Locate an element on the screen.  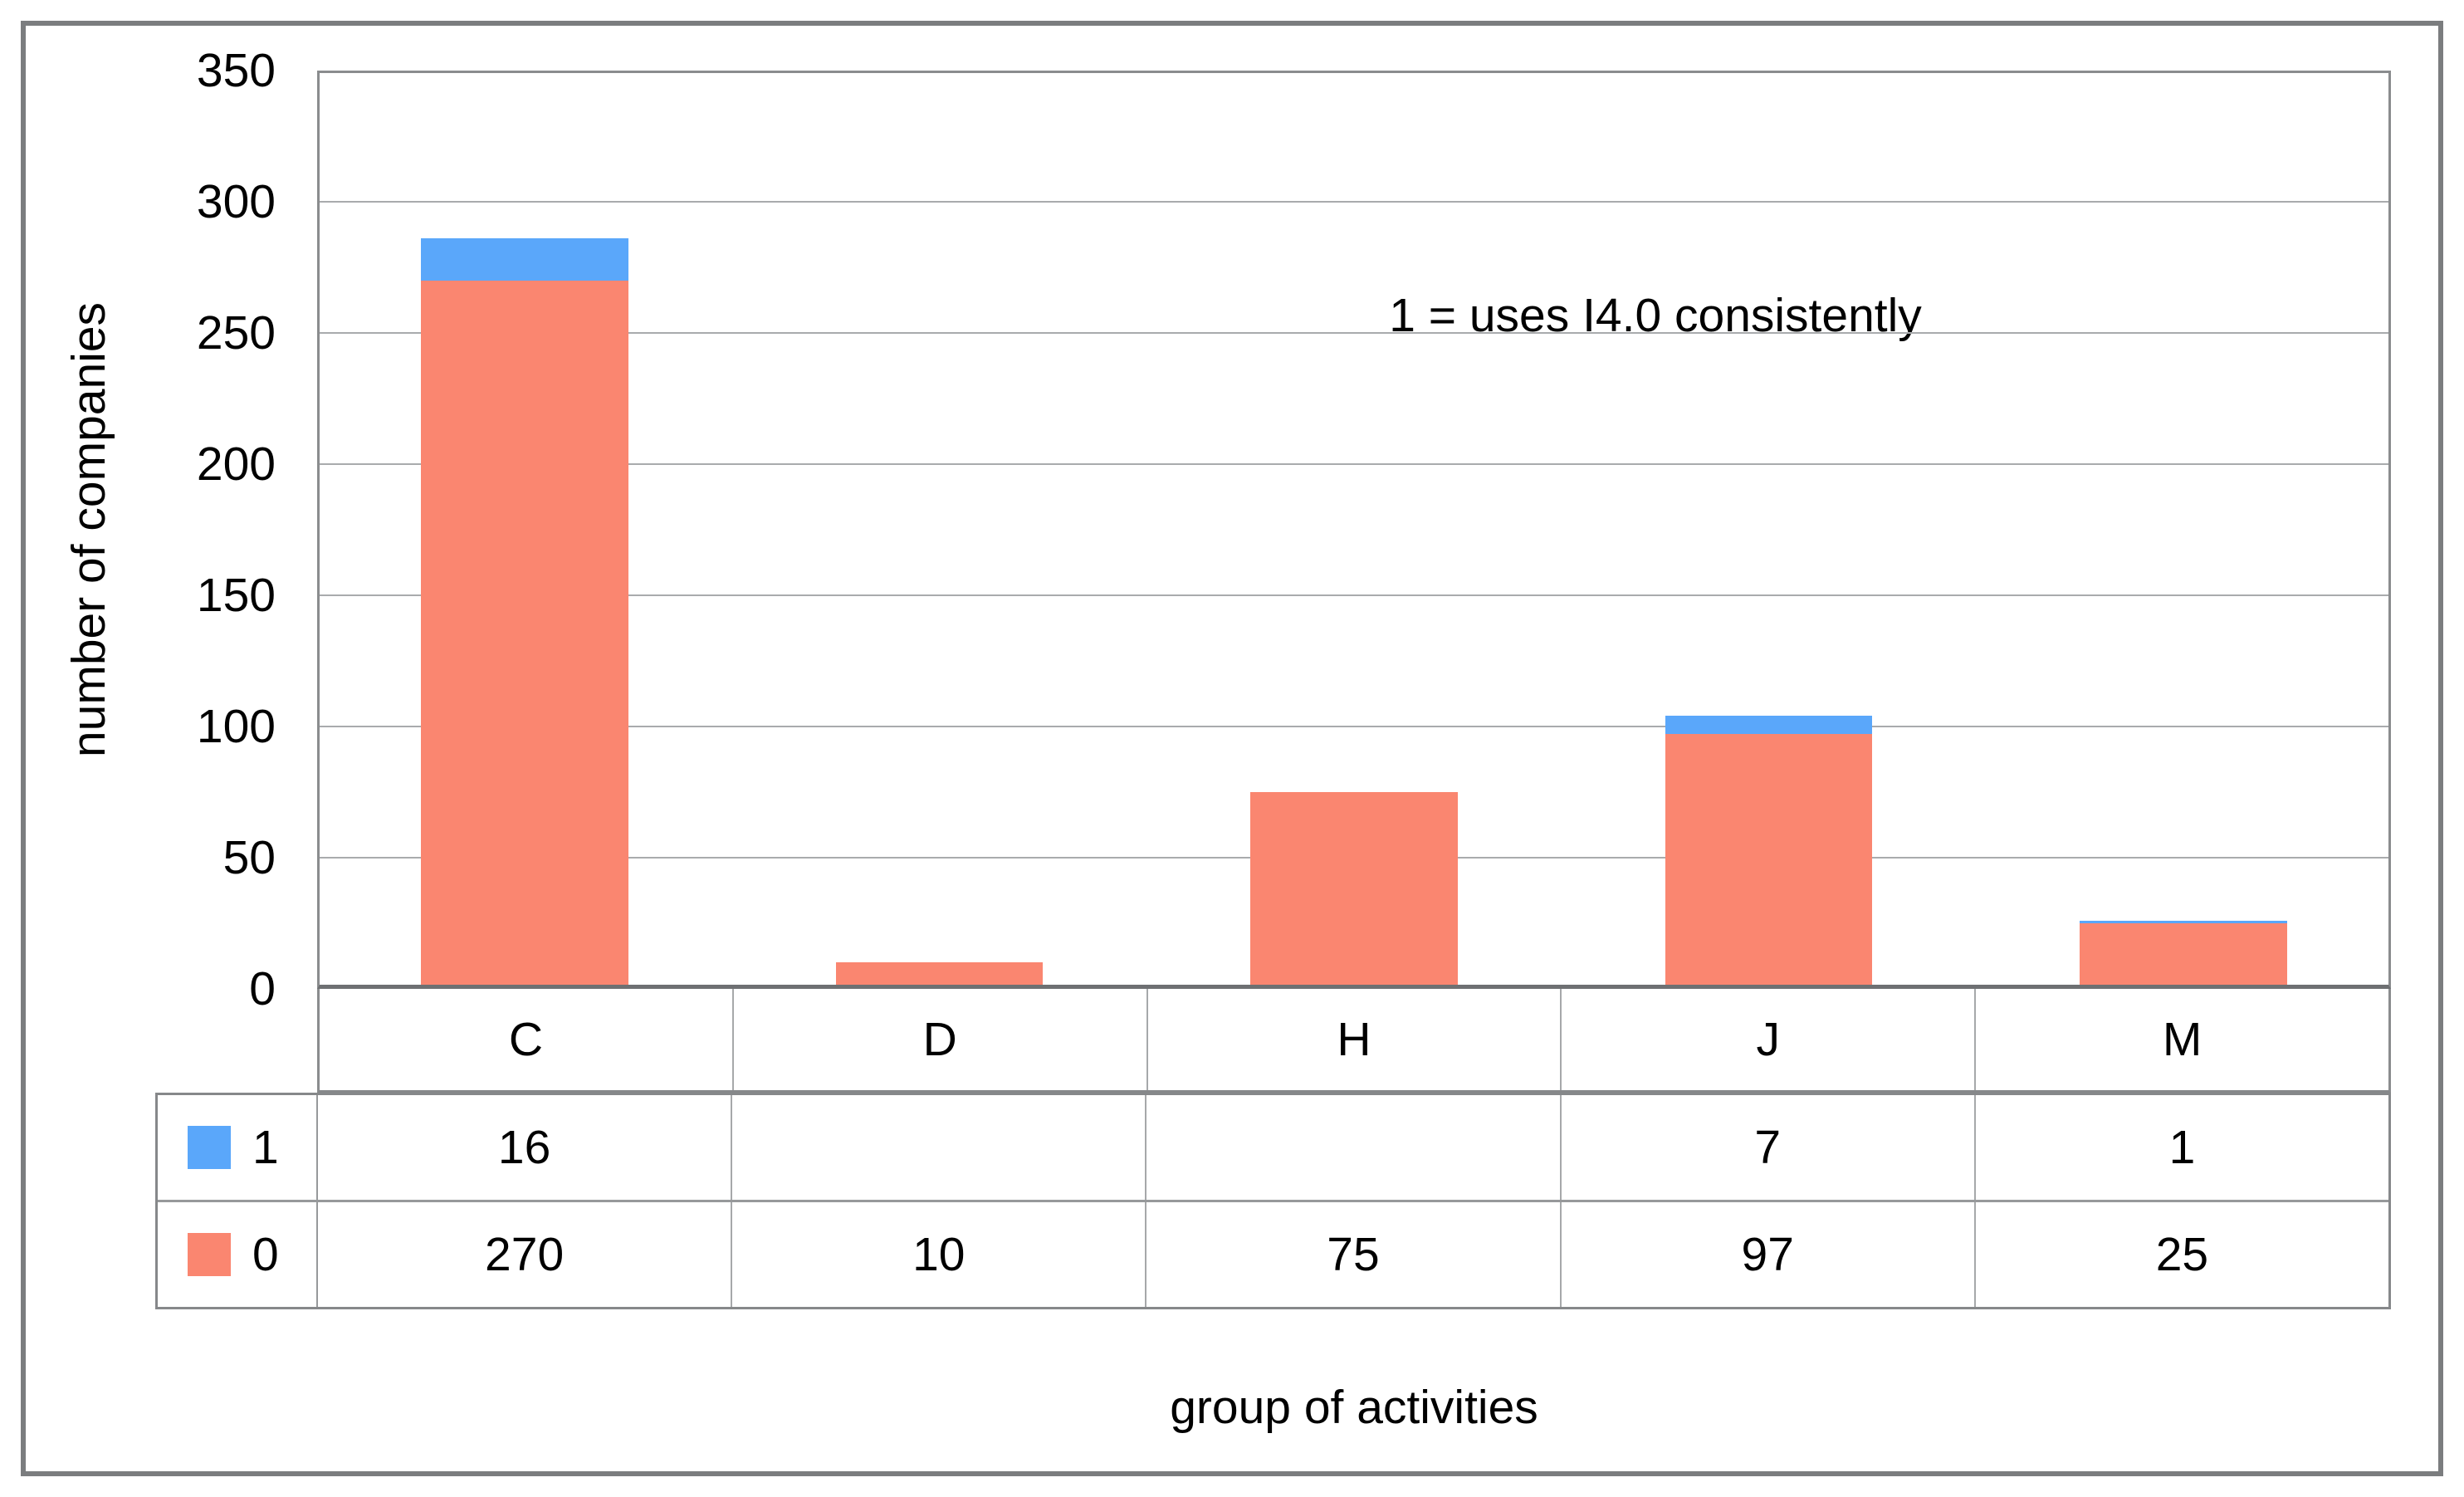
category-label: D is located at coordinates (939, 1039).